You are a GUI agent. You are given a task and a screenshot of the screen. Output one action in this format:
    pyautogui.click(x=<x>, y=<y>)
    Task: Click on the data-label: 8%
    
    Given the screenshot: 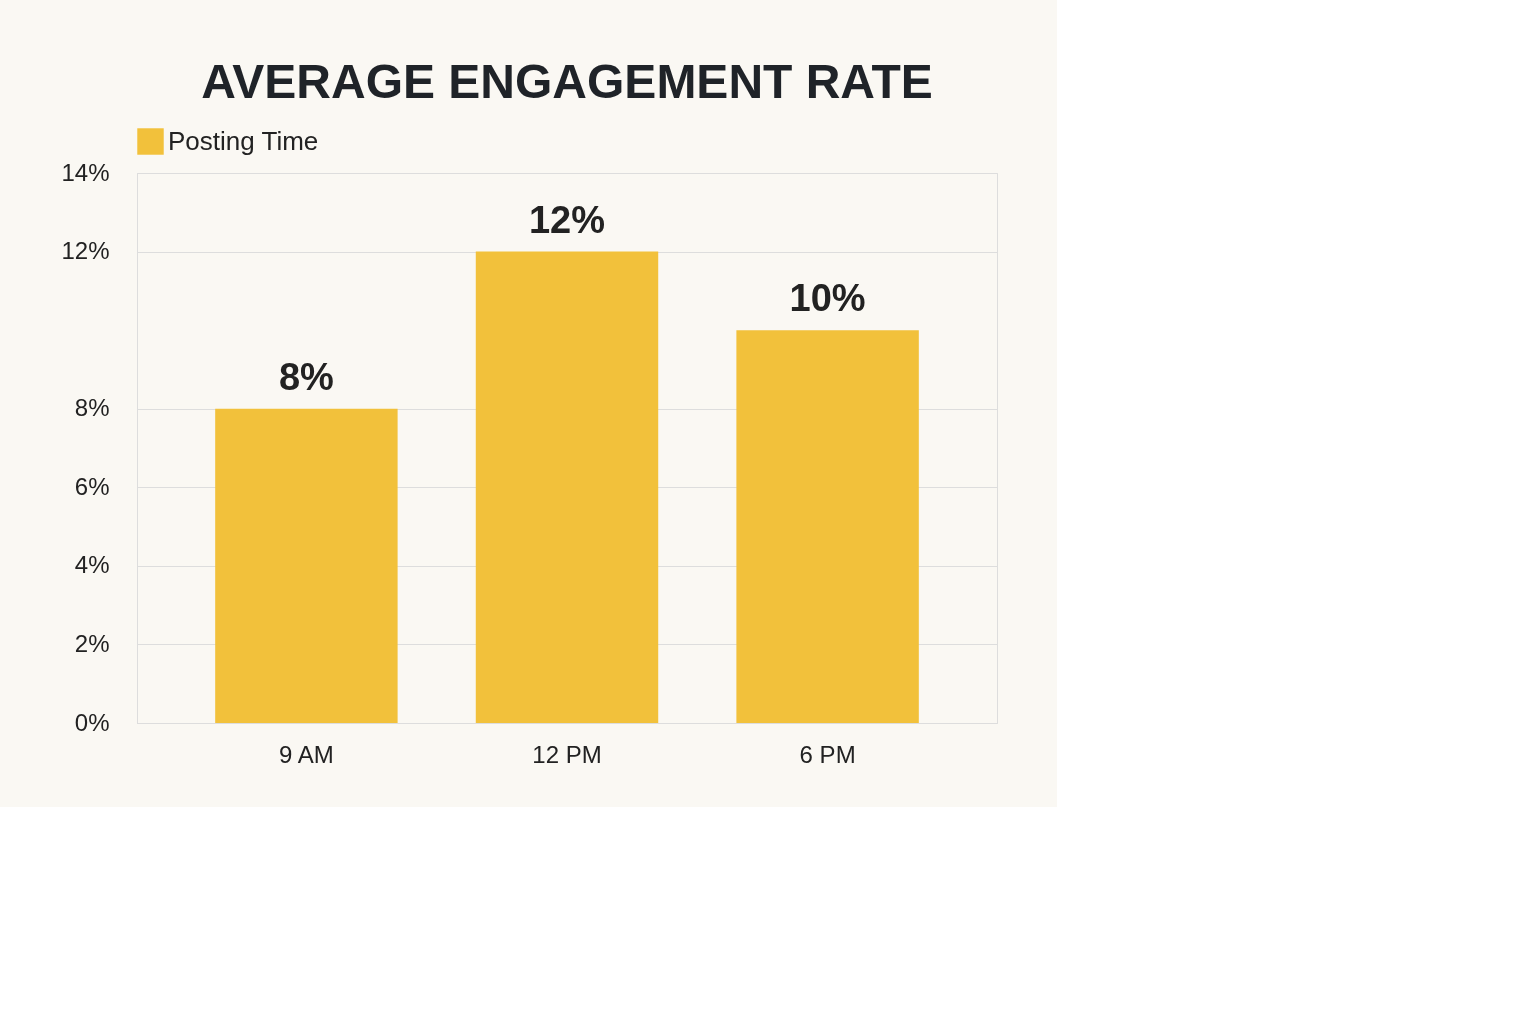 What is the action you would take?
    pyautogui.click(x=306, y=376)
    